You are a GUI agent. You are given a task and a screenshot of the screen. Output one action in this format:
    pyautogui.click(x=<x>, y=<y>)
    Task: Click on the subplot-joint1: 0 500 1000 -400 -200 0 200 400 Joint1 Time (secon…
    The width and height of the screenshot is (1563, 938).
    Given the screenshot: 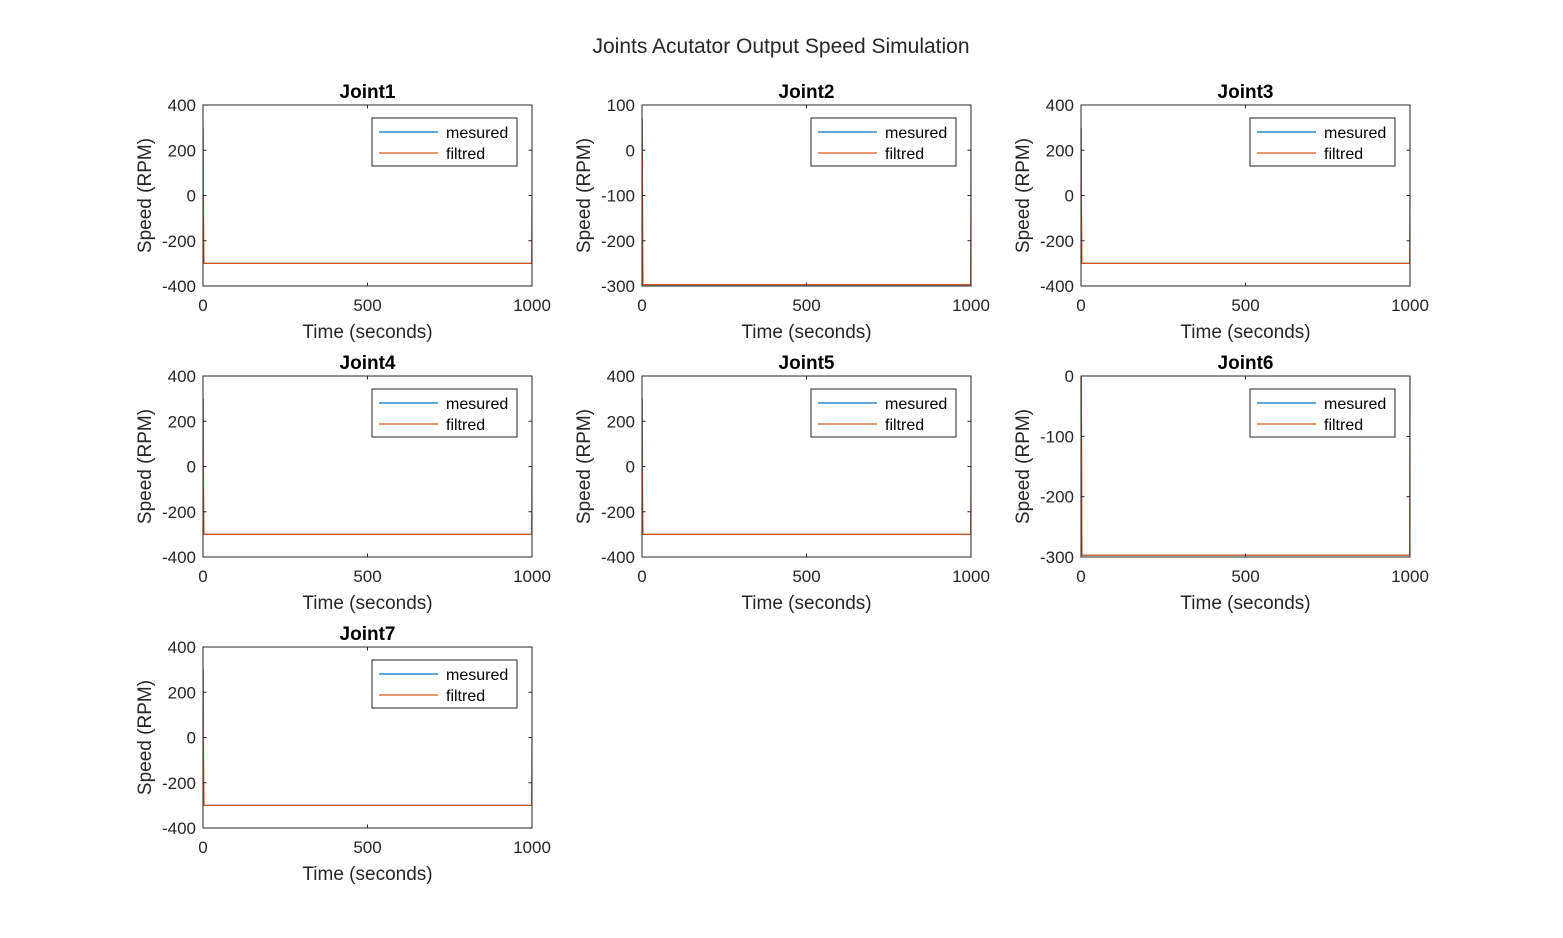 What is the action you would take?
    pyautogui.click(x=343, y=212)
    